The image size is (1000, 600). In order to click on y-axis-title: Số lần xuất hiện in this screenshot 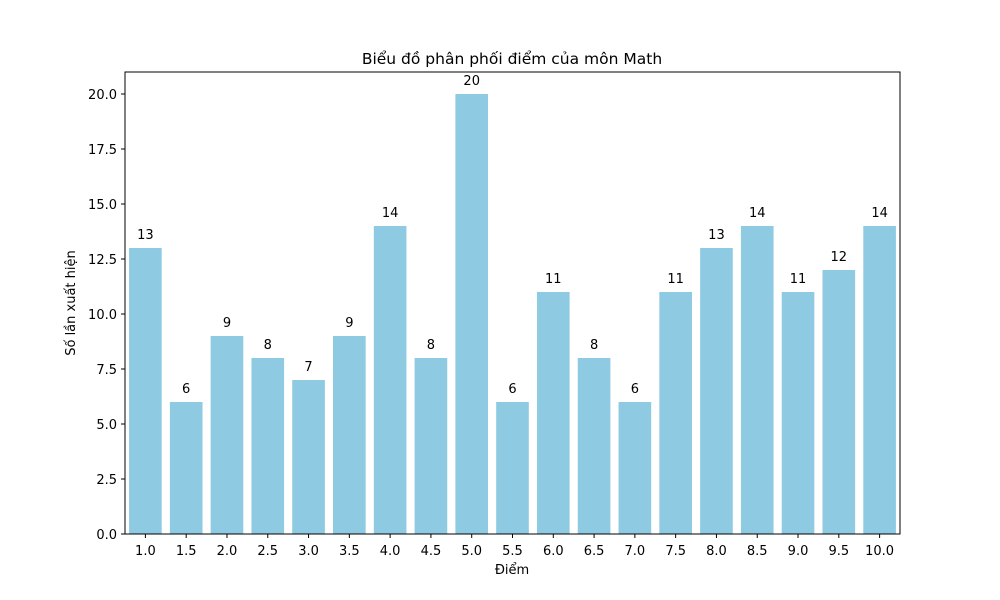, I will do `click(71, 303)`.